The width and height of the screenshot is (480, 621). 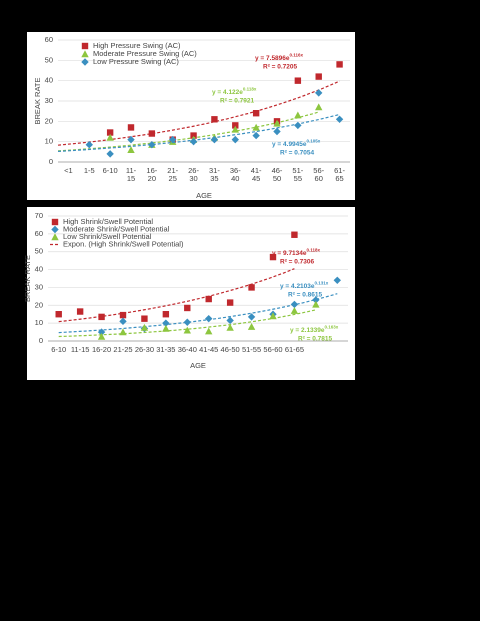 I want to click on x-tick-label-part: 21-, so click(x=172, y=170).